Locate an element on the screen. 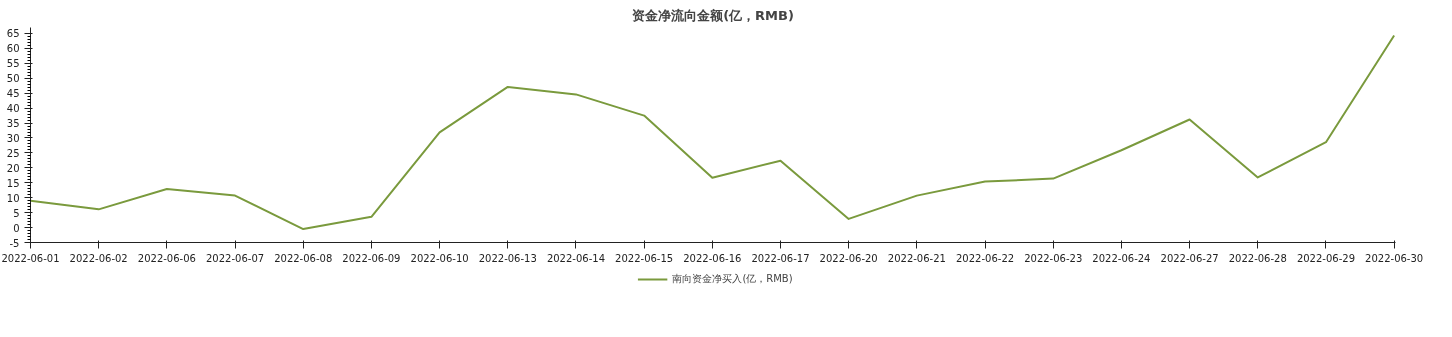 This screenshot has height=337, width=1452. x-tick-label: 2022-06-10 is located at coordinates (439, 258).